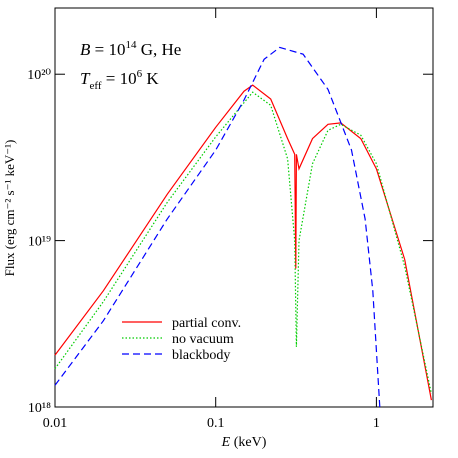 This screenshot has height=458, width=458. Describe the element at coordinates (140, 74) in the screenshot. I see `annotation-part: 6` at that location.